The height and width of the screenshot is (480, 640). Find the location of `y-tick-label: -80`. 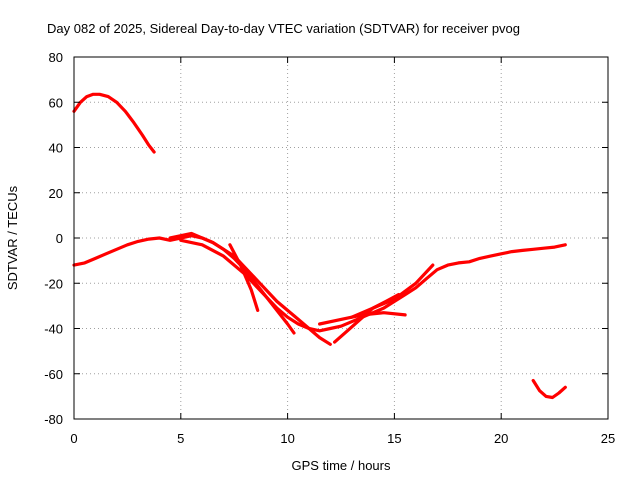

y-tick-label: -80 is located at coordinates (53, 419).